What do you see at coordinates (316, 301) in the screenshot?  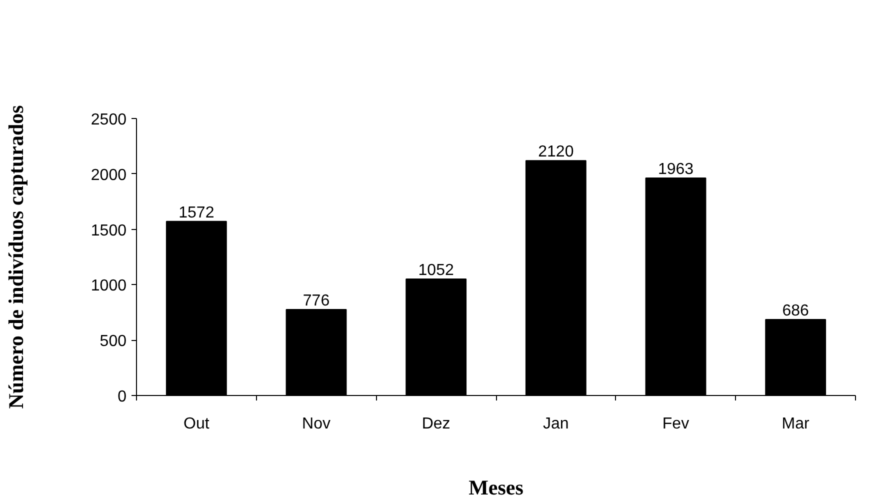 I see `data-label: 776` at bounding box center [316, 301].